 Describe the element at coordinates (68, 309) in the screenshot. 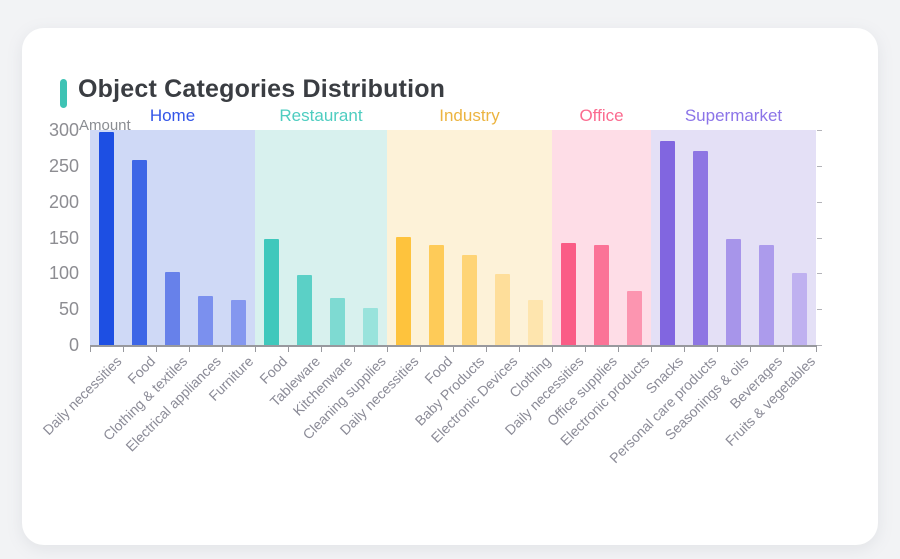

I see `y-tick-label: 50` at that location.